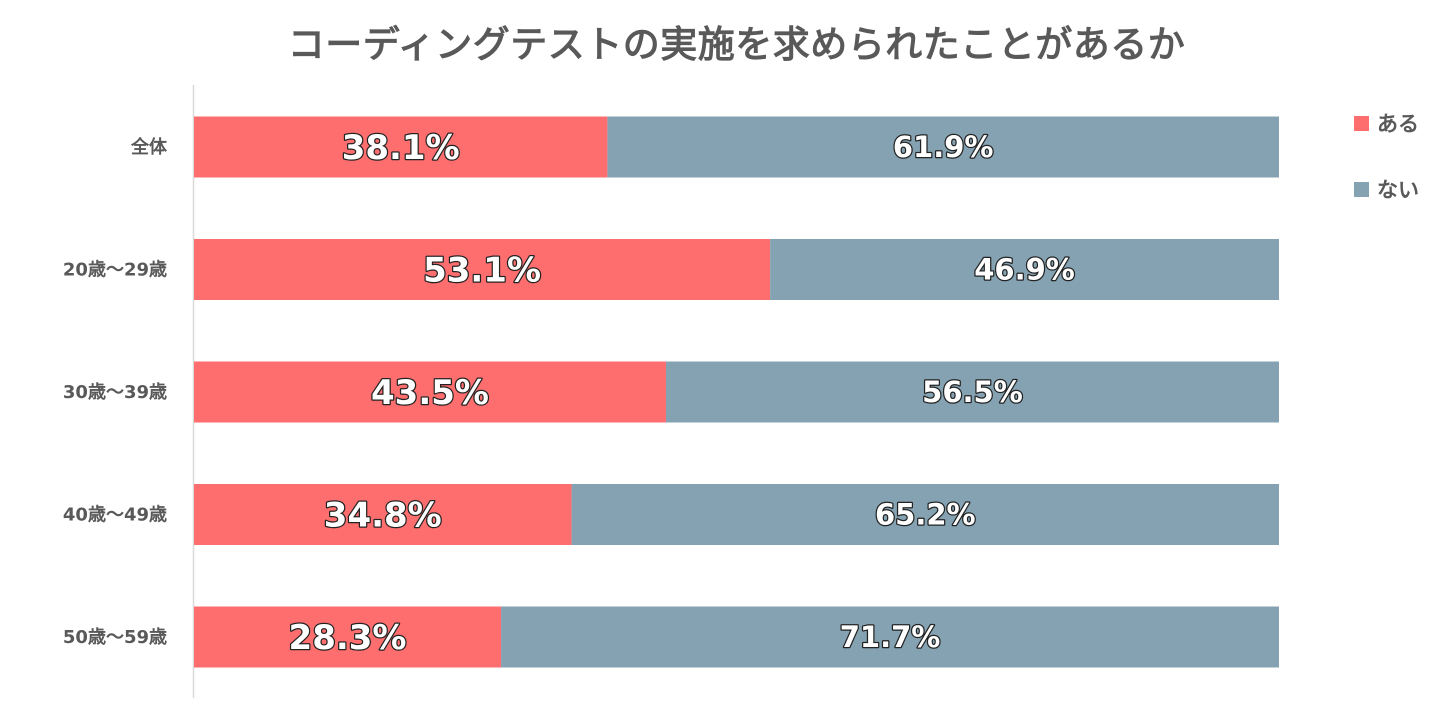  What do you see at coordinates (115, 515) in the screenshot?
I see `category-label: 40歳～49歳` at bounding box center [115, 515].